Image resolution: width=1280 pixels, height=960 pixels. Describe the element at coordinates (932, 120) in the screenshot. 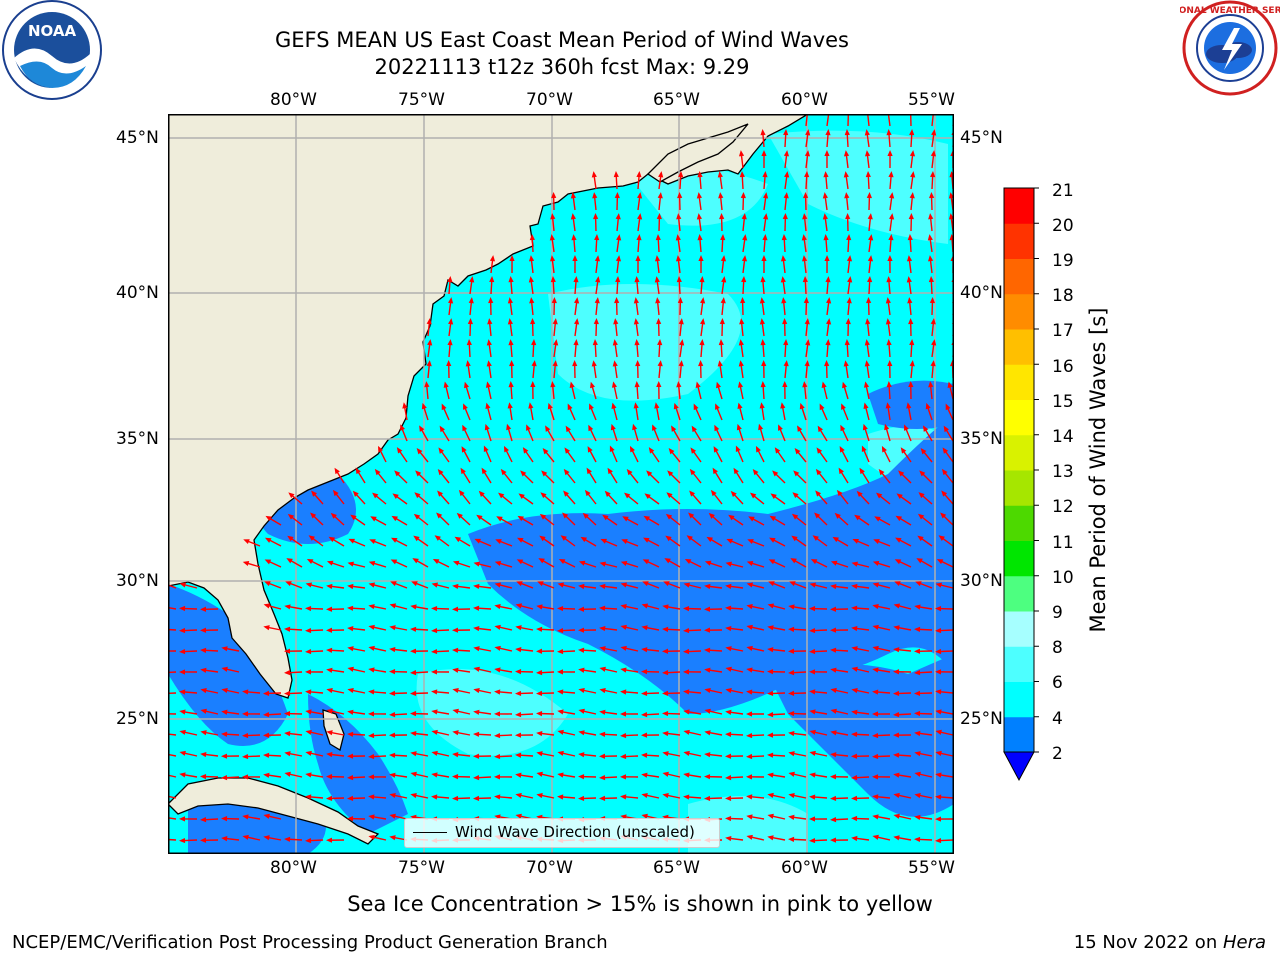

I see `wind-arrow-shaft` at that location.